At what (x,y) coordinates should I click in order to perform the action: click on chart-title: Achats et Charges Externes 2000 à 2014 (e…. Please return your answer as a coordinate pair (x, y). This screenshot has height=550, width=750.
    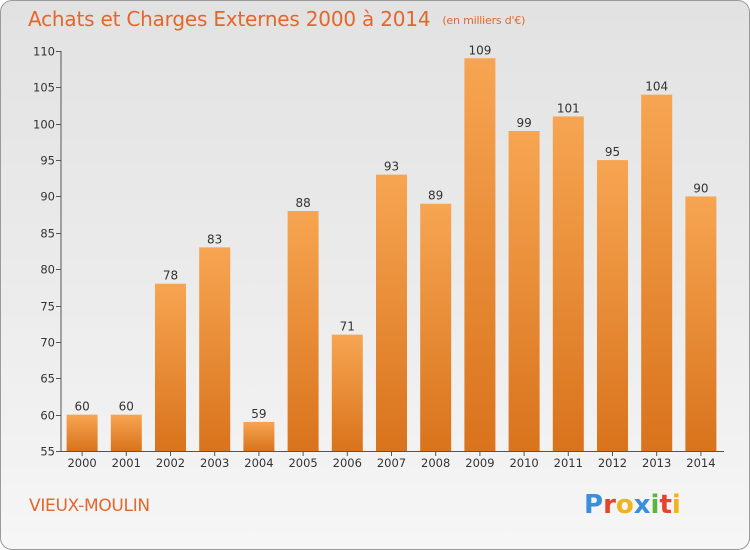
    Looking at the image, I should click on (276, 19).